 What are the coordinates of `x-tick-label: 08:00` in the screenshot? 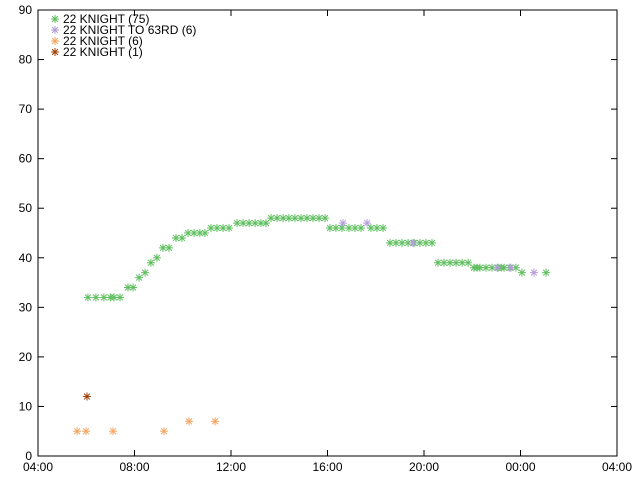 It's located at (134, 467).